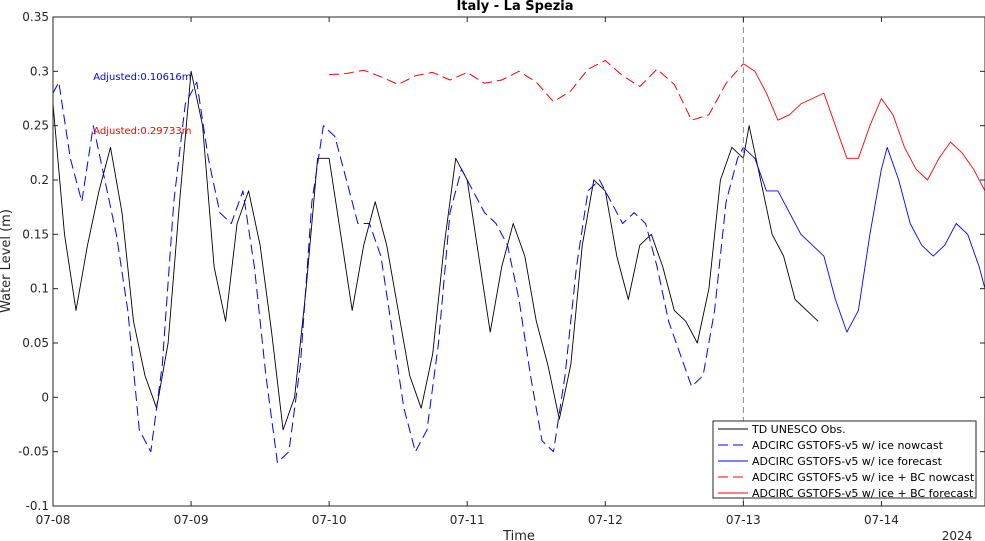 Image resolution: width=985 pixels, height=541 pixels. I want to click on series-line-adcirc-gstofs-v5-w-ice-bc-forecast, so click(864, 127).